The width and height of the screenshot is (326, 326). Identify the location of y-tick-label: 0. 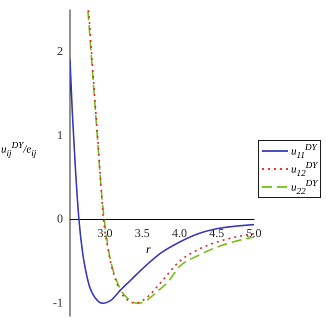
(59, 219).